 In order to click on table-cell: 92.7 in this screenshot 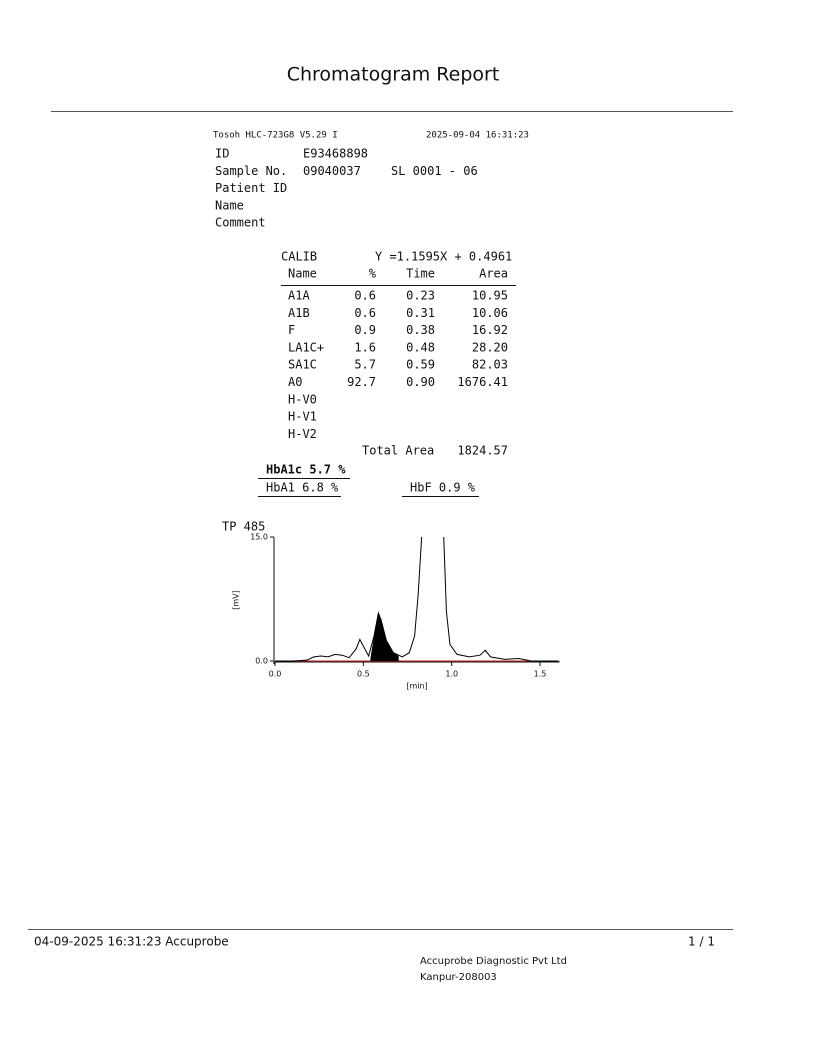, I will do `click(361, 382)`.